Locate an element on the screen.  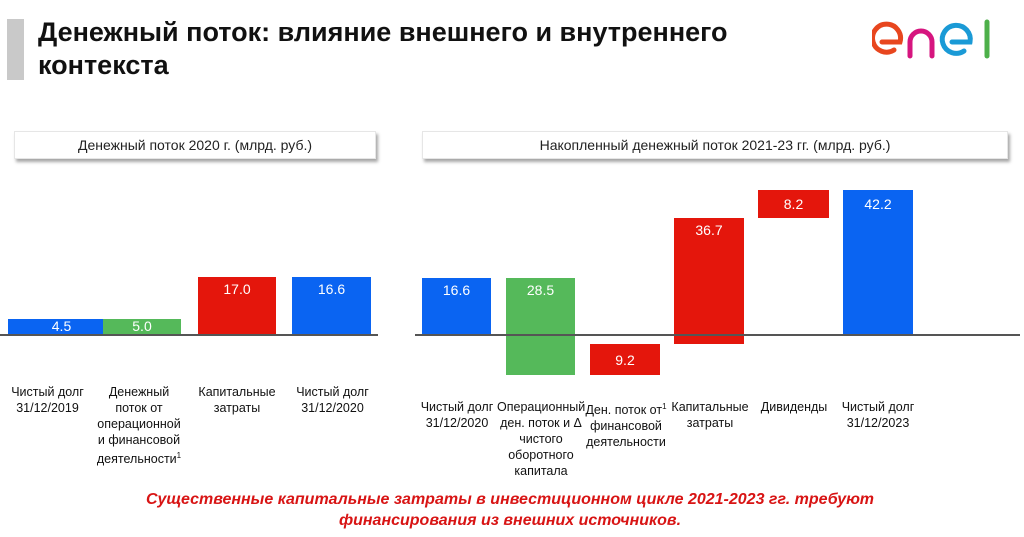
bar-value: 4.5 is located at coordinates (61, 326).